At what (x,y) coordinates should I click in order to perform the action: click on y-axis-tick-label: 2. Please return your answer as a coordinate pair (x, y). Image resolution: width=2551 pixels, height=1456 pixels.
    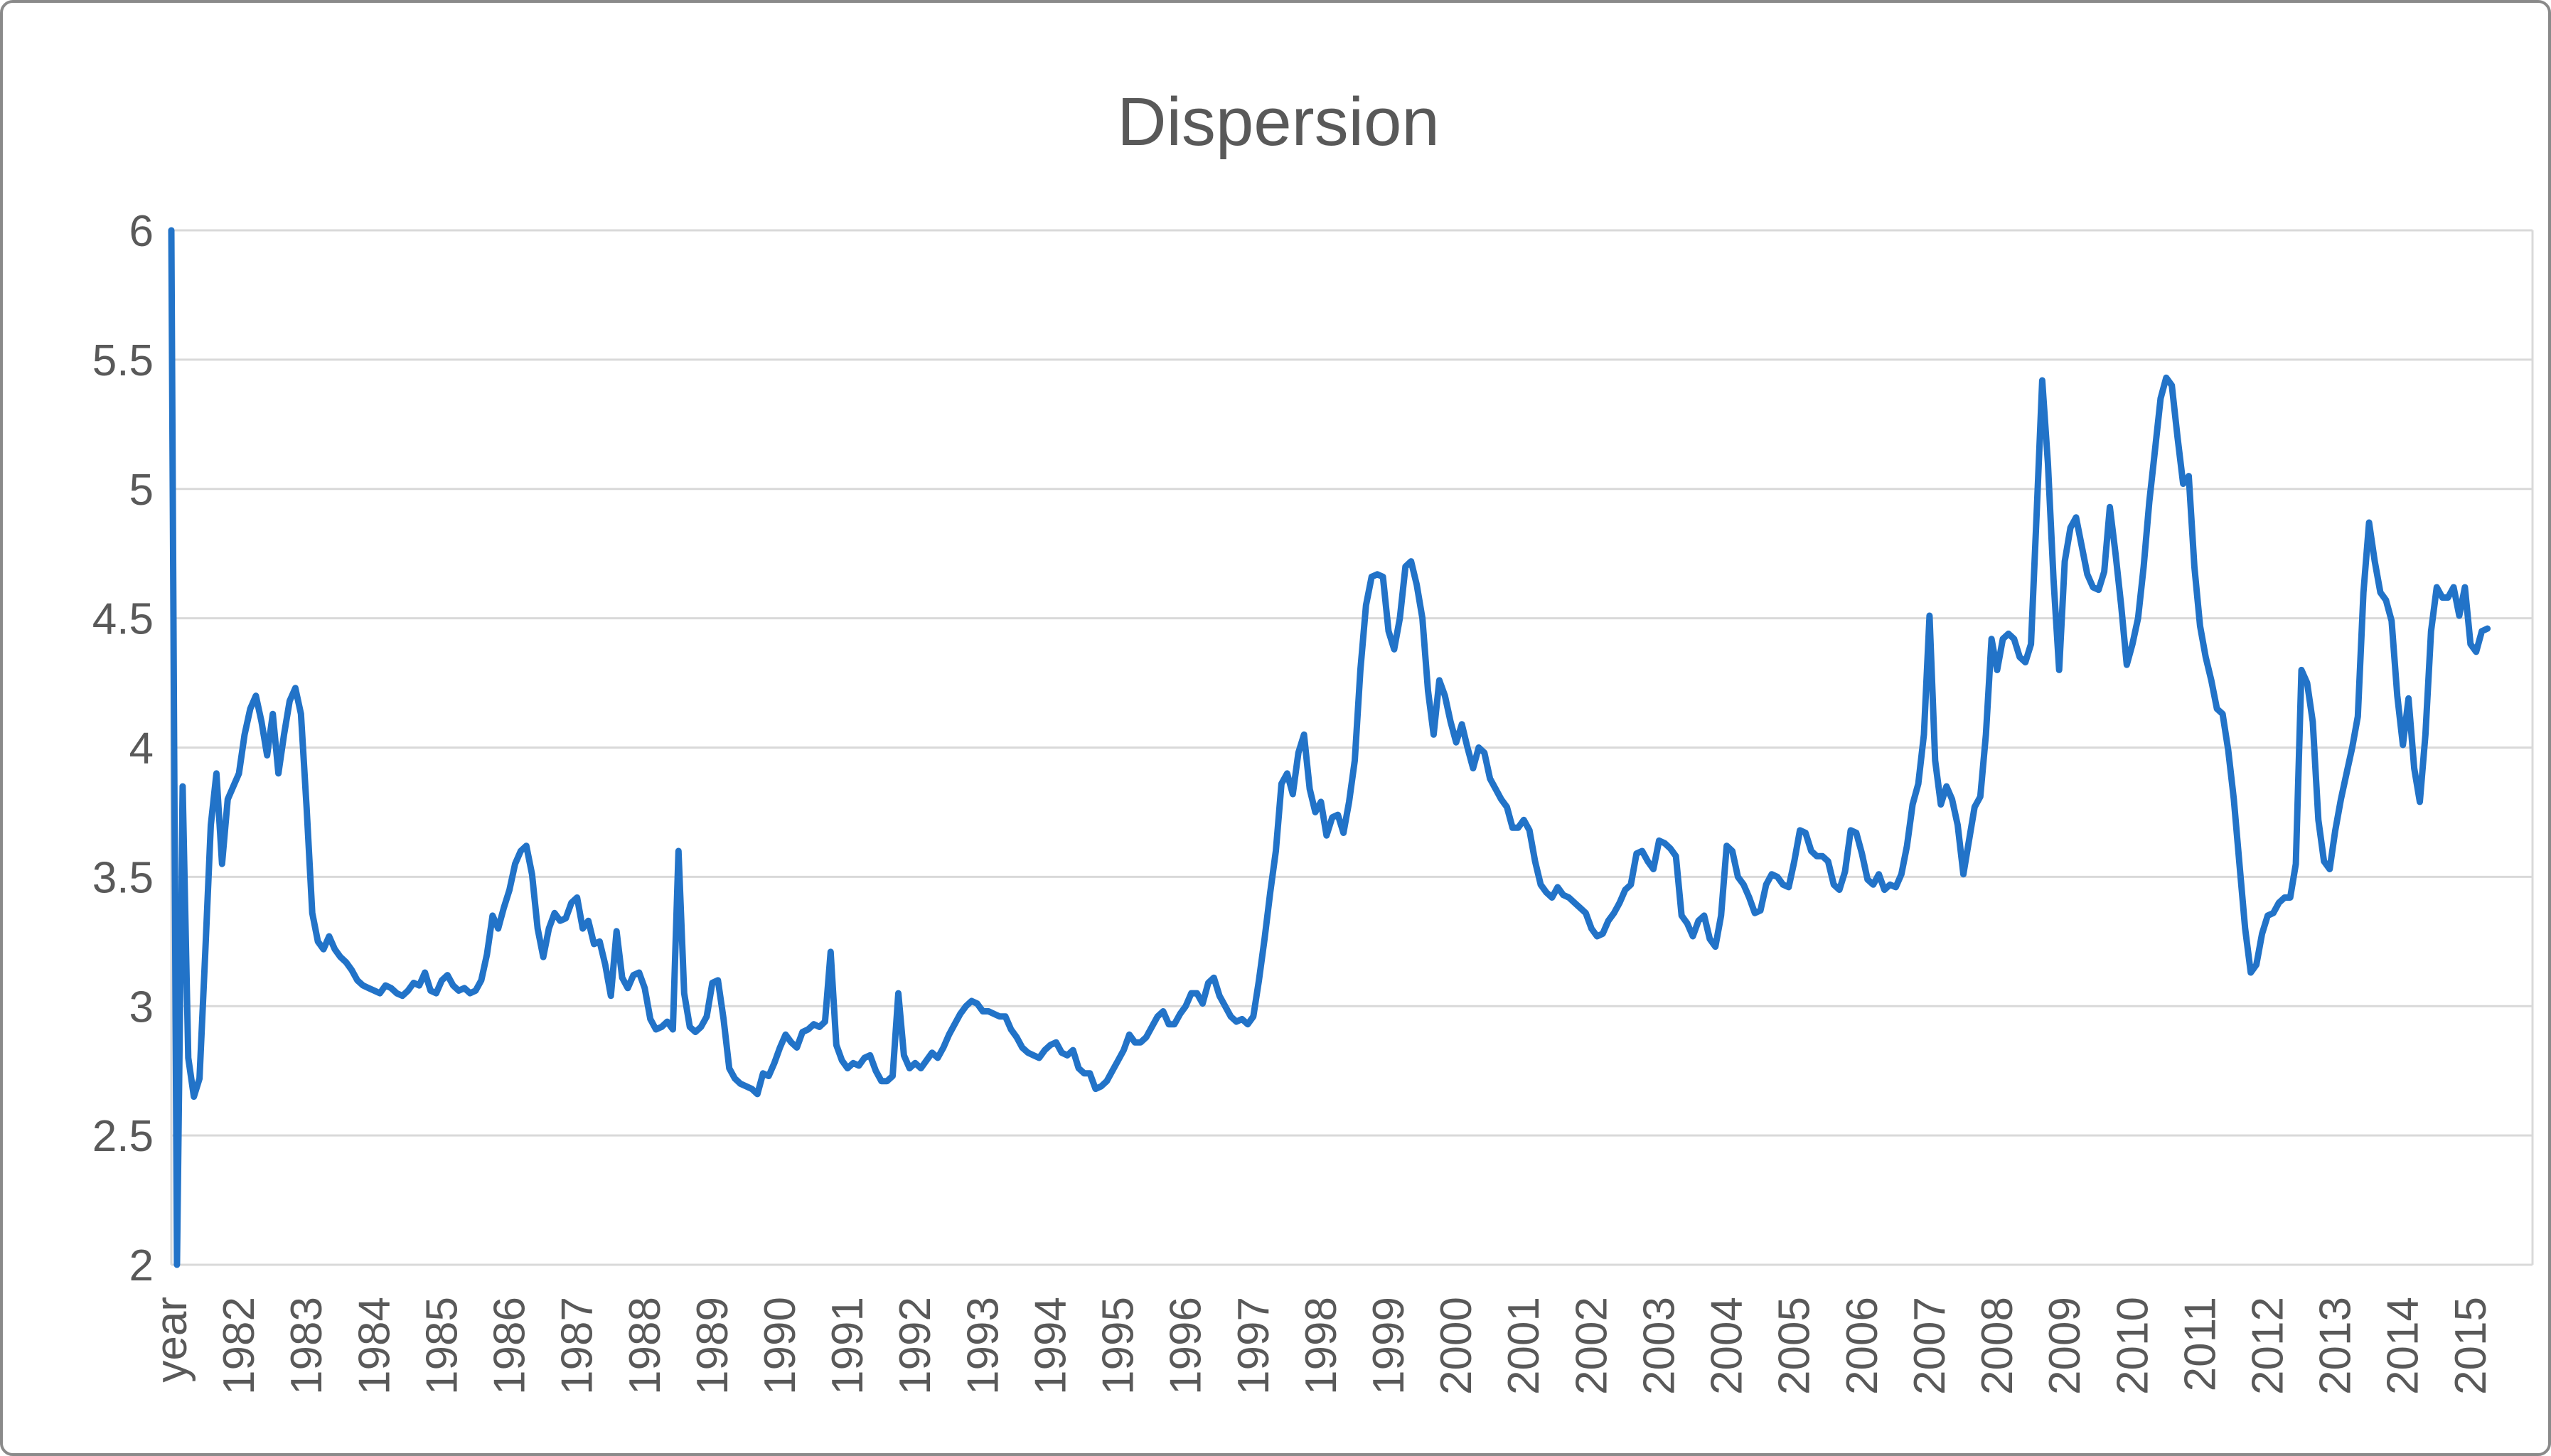
    Looking at the image, I should click on (141, 1265).